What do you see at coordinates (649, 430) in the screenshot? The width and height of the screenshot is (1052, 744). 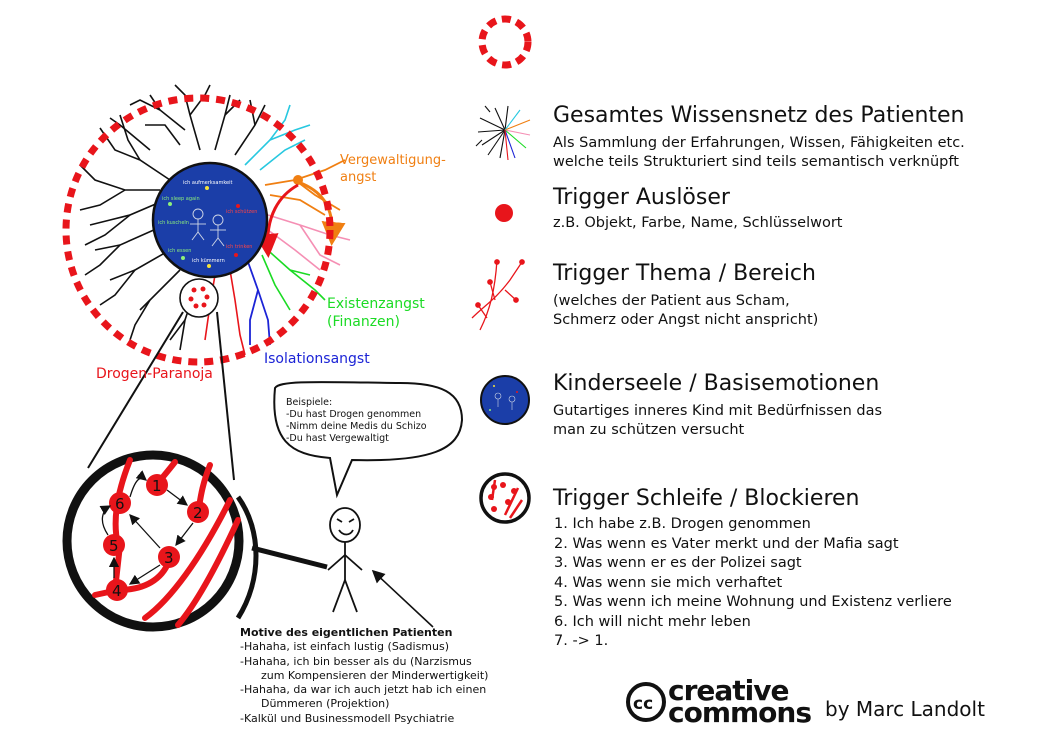 I see `legend-sub-inner-child-2: man zu schützen versucht` at bounding box center [649, 430].